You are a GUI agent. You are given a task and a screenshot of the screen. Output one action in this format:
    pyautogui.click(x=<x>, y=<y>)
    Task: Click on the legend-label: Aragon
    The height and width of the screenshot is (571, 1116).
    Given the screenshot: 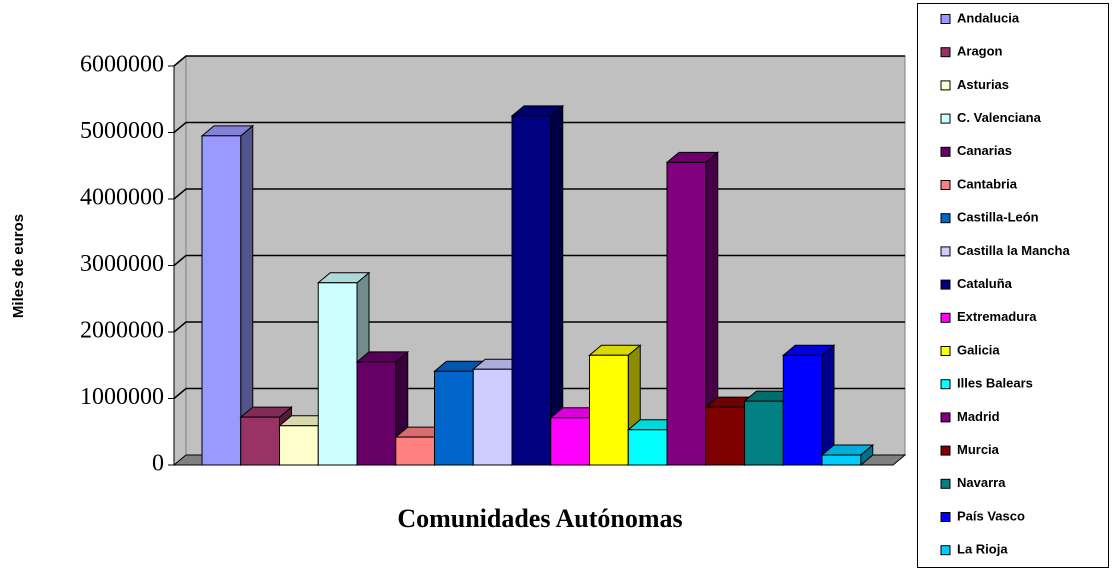 What is the action you would take?
    pyautogui.click(x=980, y=51)
    